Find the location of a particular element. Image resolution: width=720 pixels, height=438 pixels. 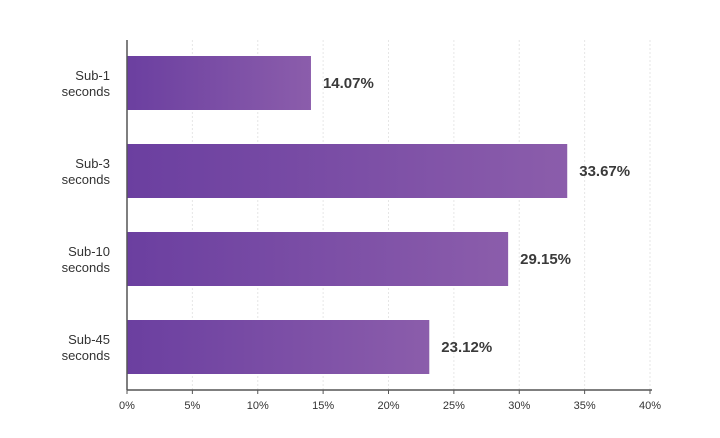

value-label: 23.12% is located at coordinates (466, 347).